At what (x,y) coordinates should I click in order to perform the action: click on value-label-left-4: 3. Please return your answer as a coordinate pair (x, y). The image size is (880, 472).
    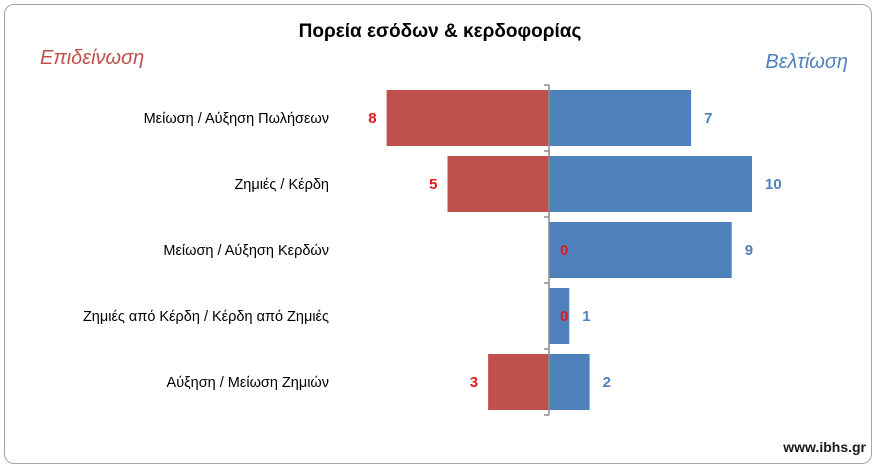
    Looking at the image, I should click on (474, 382).